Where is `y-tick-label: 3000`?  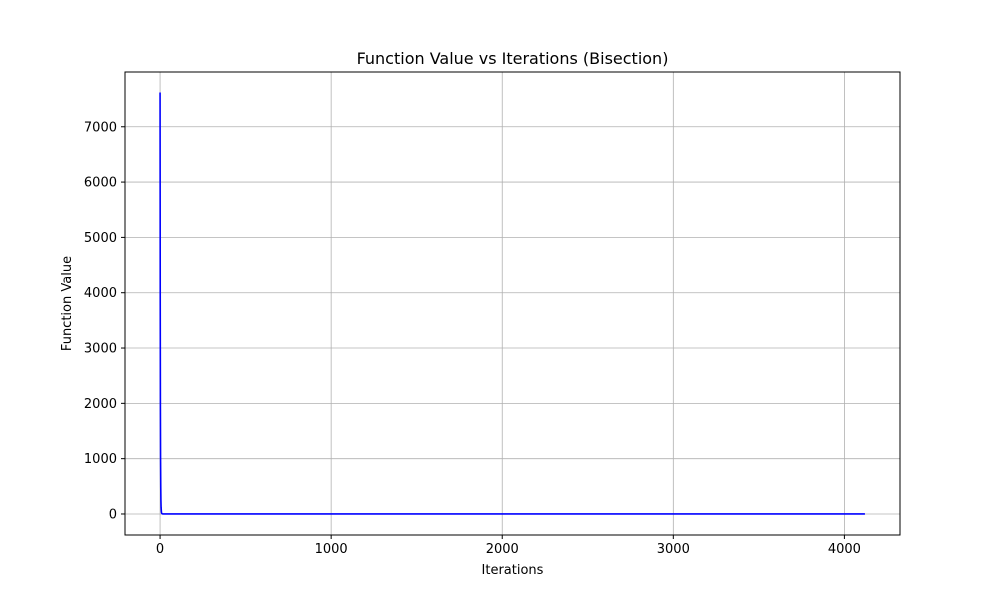
y-tick-label: 3000 is located at coordinates (100, 349).